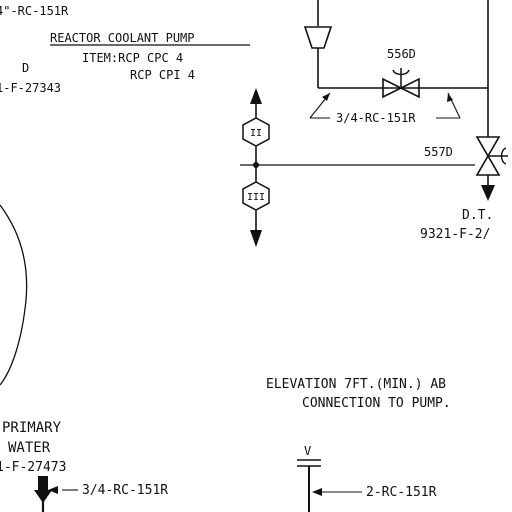 This screenshot has height=512, width=512. I want to click on elevation-note-line1: ELEVATION 7FT.(MIN.) AB, so click(356, 384).